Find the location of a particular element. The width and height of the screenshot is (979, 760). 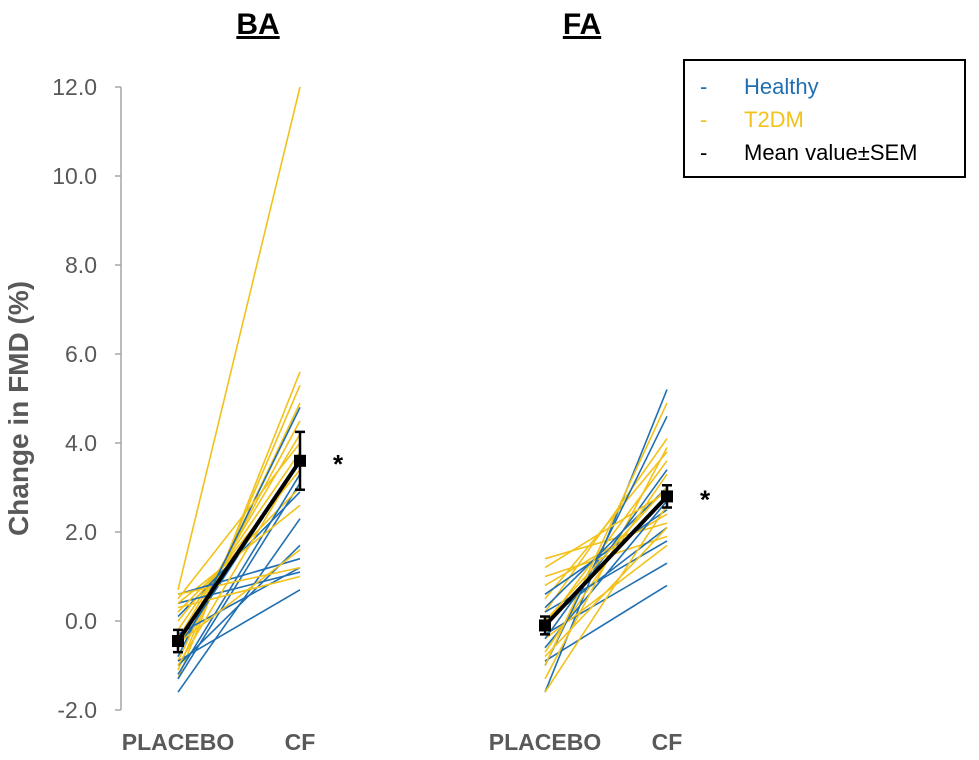

panel-title: BA is located at coordinates (257, 24).